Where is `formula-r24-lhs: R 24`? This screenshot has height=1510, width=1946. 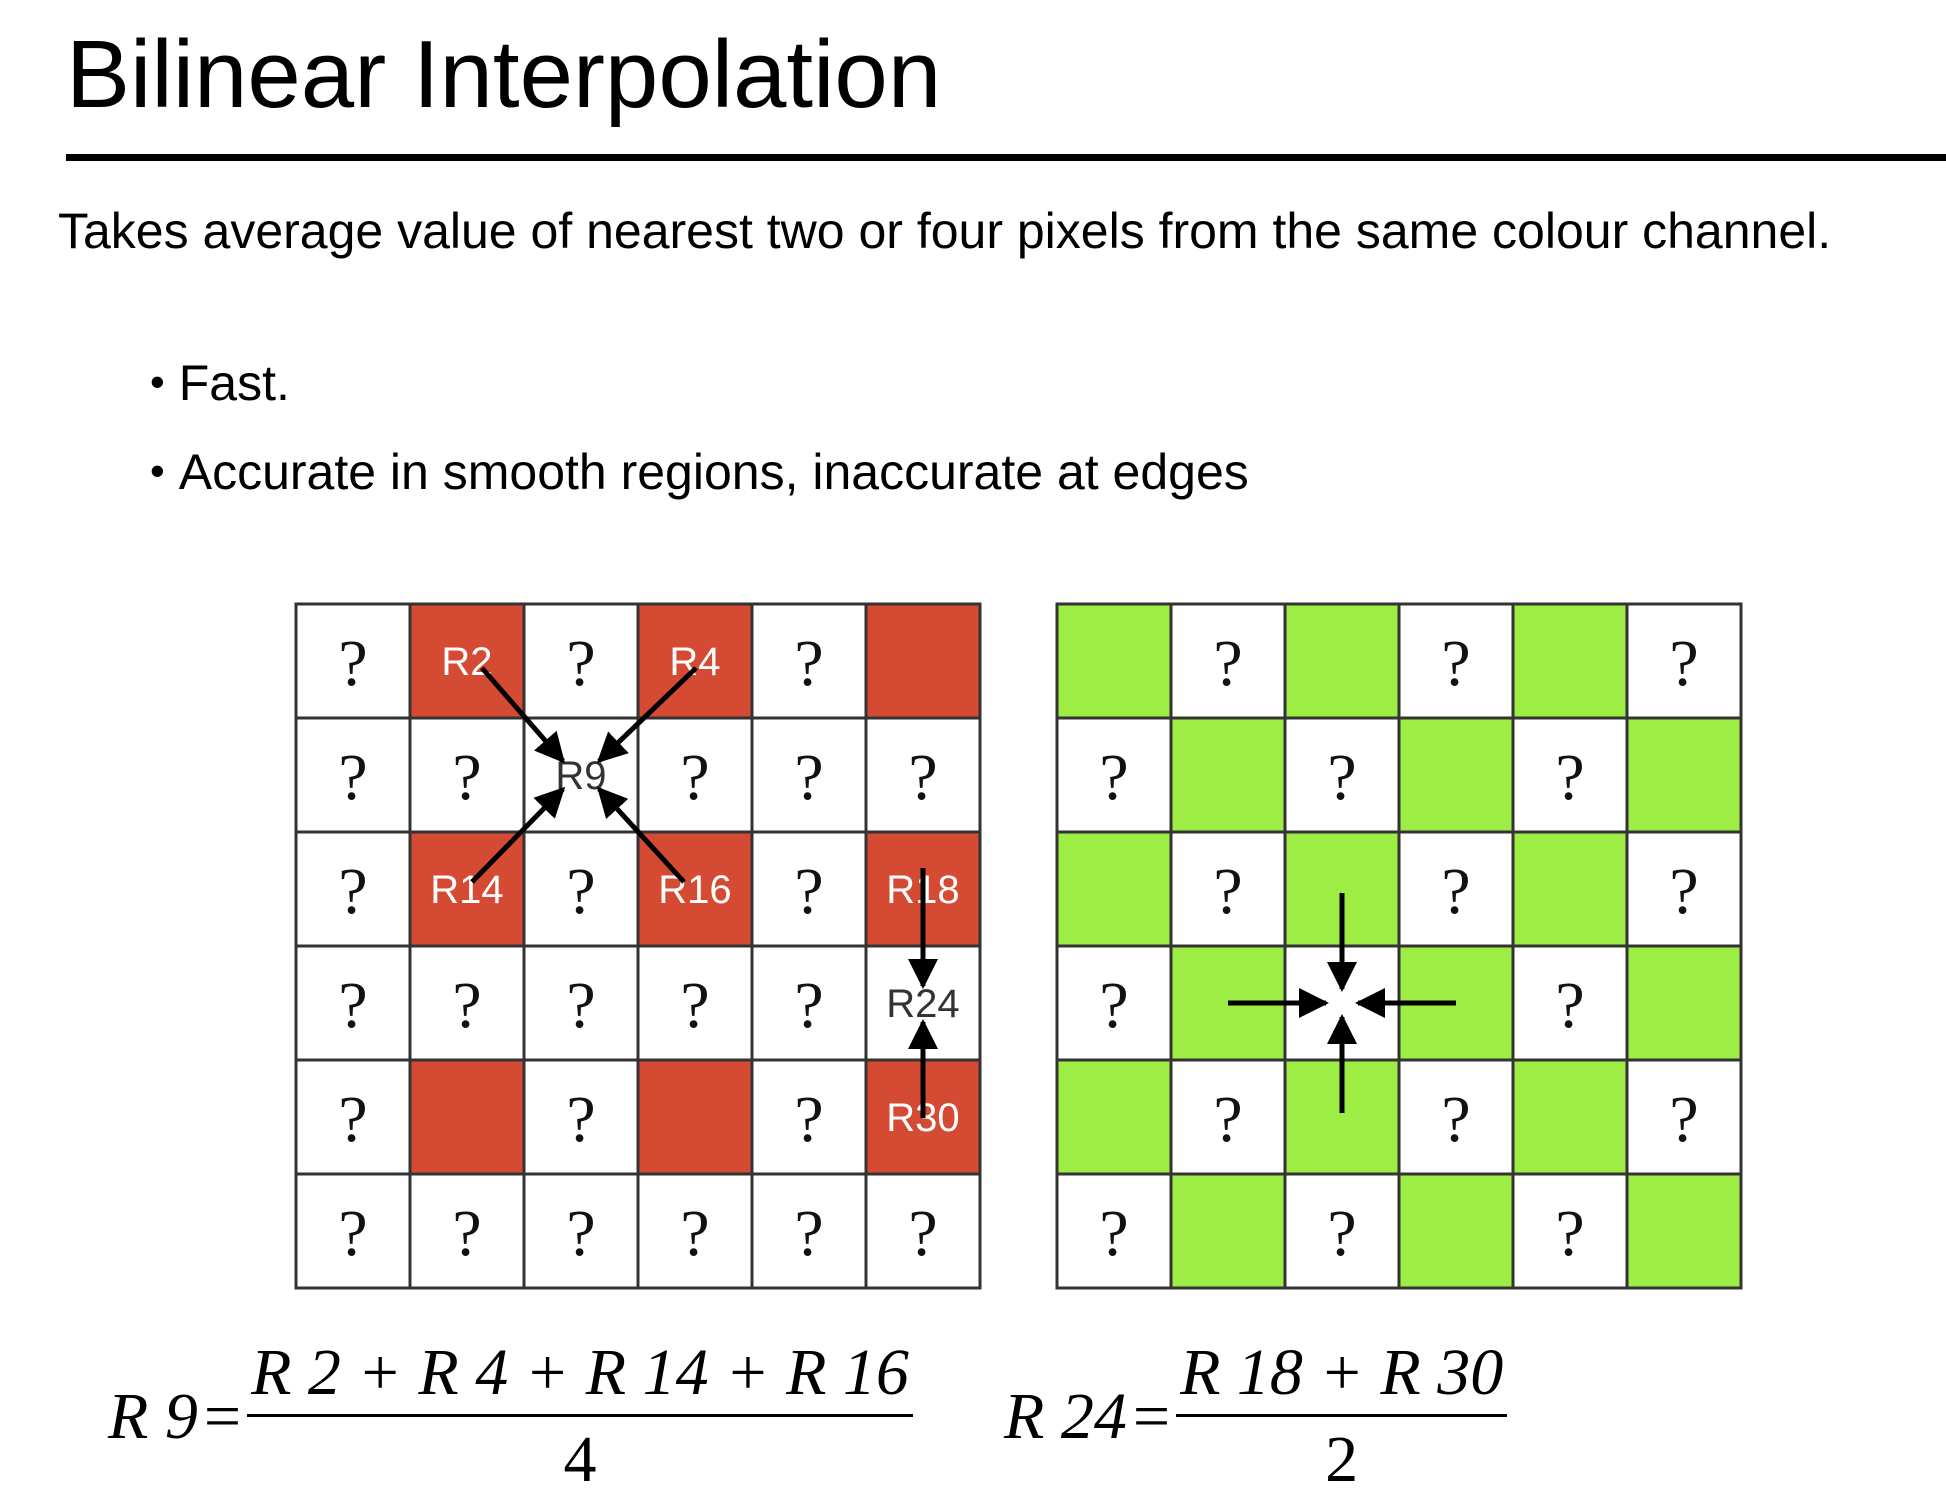
formula-r24-lhs: R 24 is located at coordinates (1065, 1416).